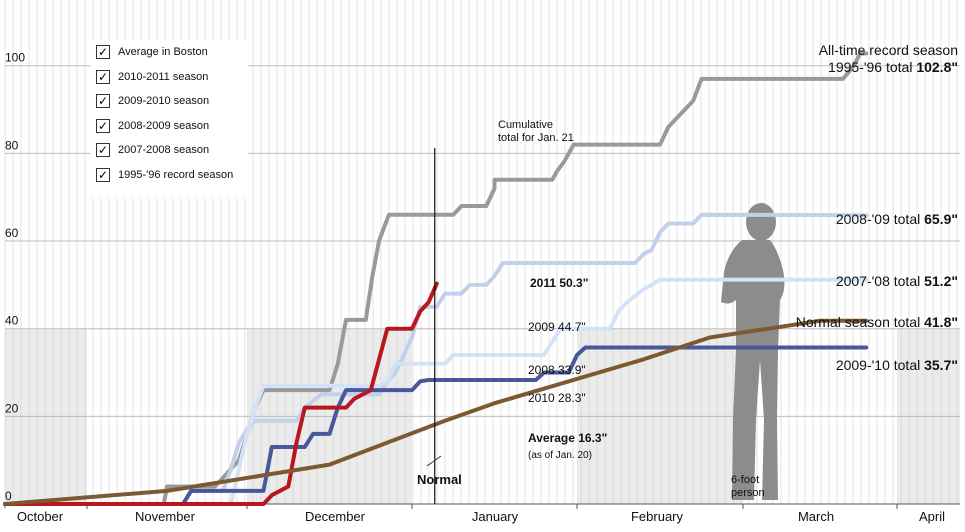 Image resolution: width=965 pixels, height=532 pixels. What do you see at coordinates (163, 52) in the screenshot?
I see `legend-label: Average in Boston` at bounding box center [163, 52].